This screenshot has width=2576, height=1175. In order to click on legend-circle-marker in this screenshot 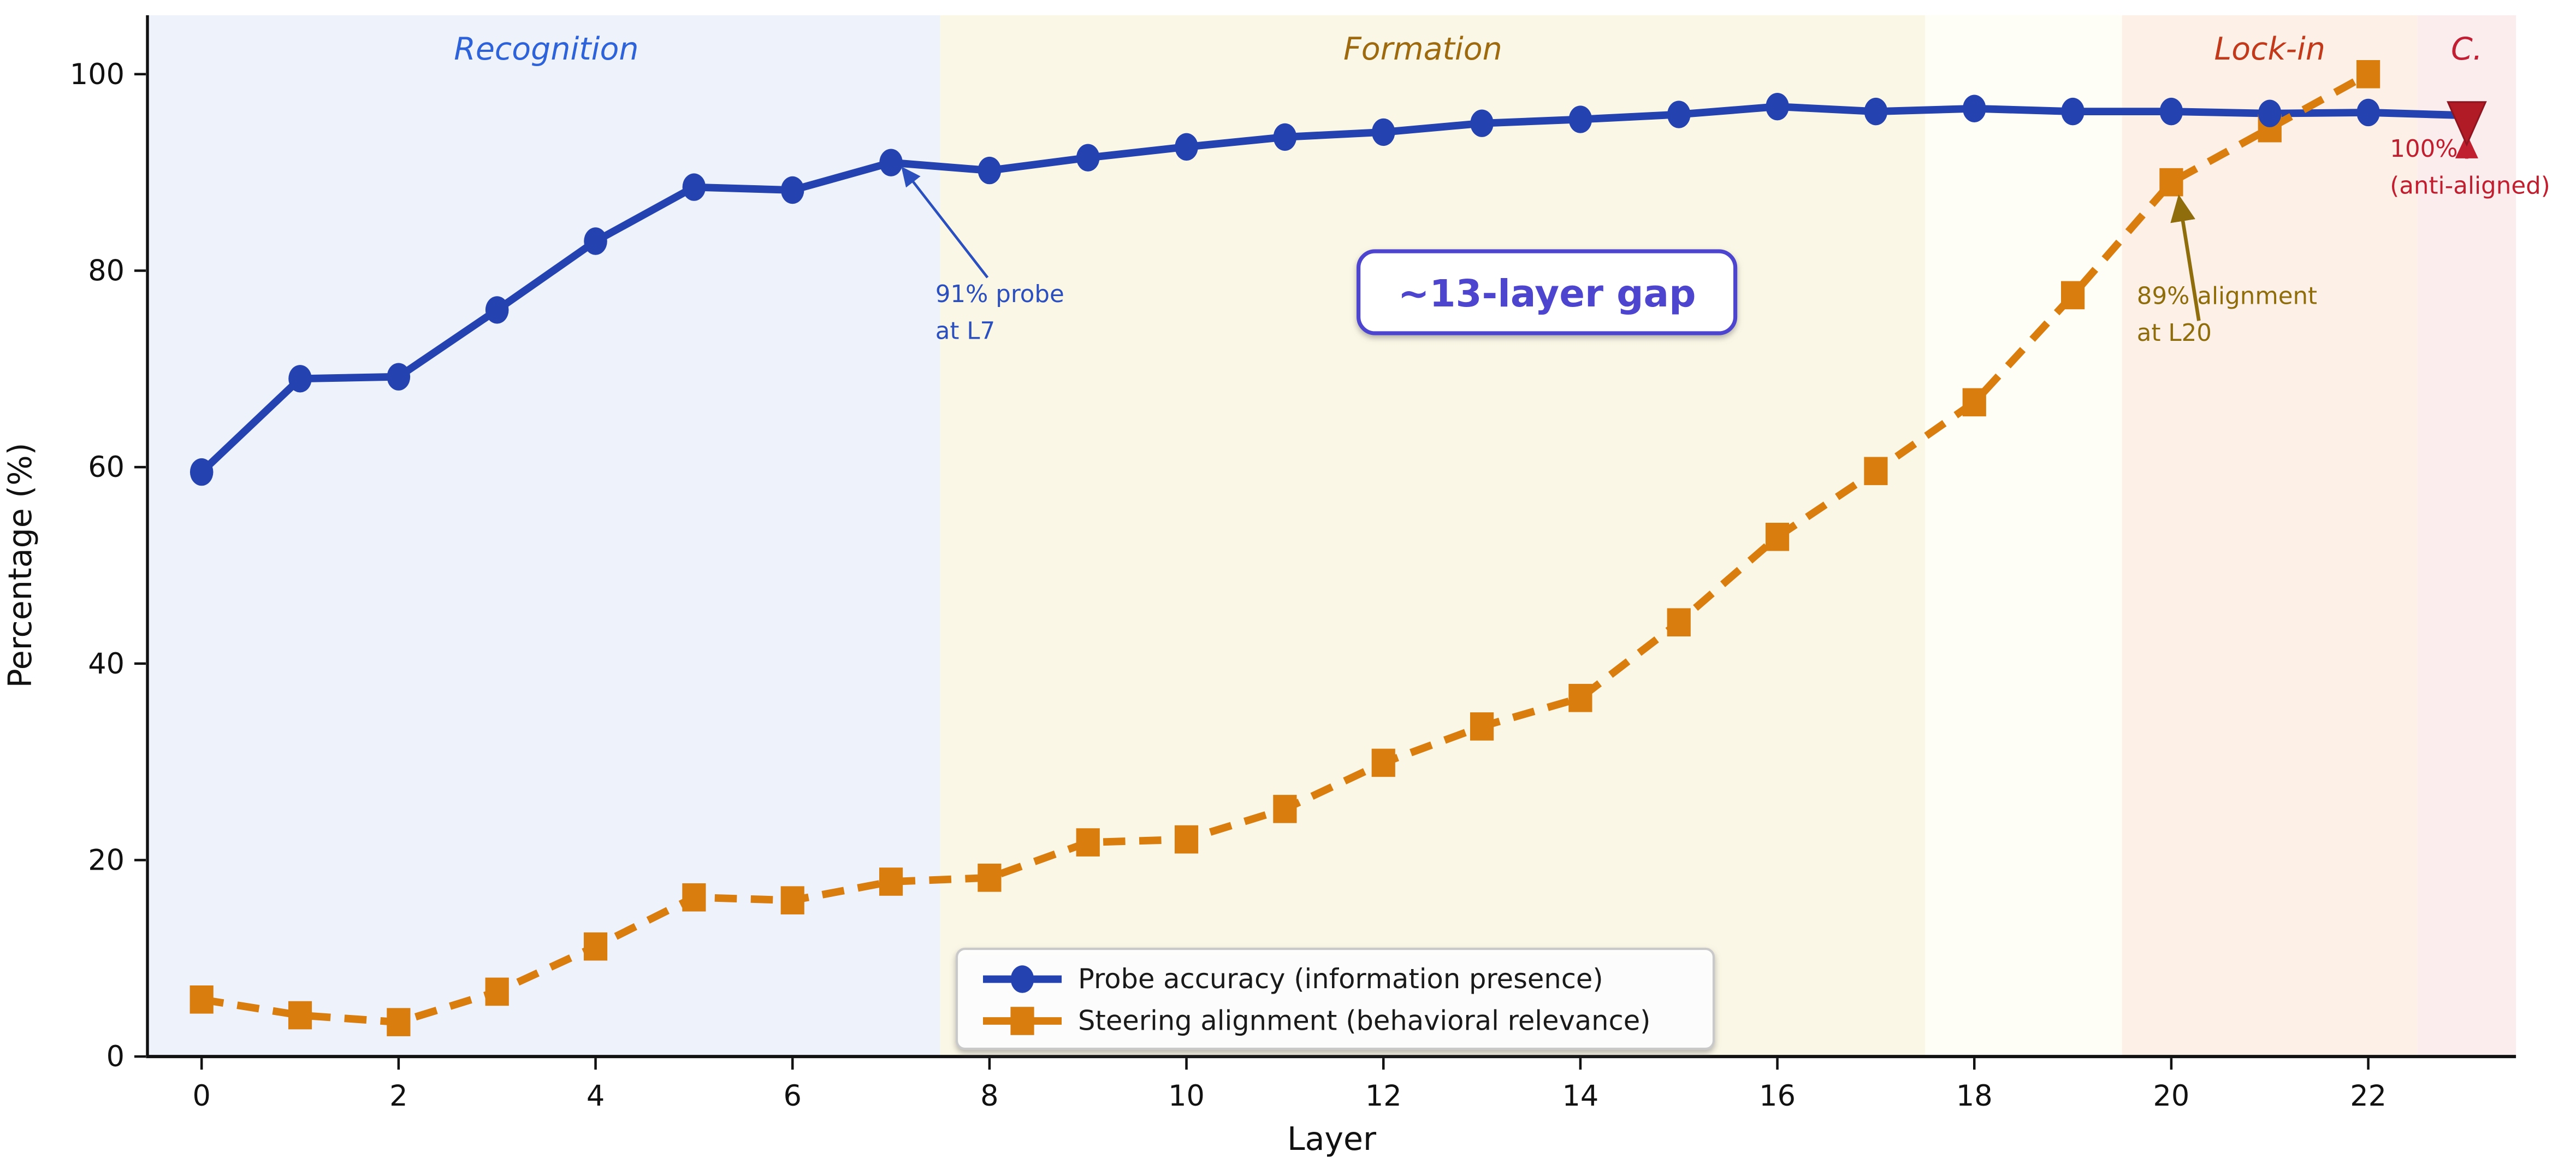, I will do `click(1022, 979)`.